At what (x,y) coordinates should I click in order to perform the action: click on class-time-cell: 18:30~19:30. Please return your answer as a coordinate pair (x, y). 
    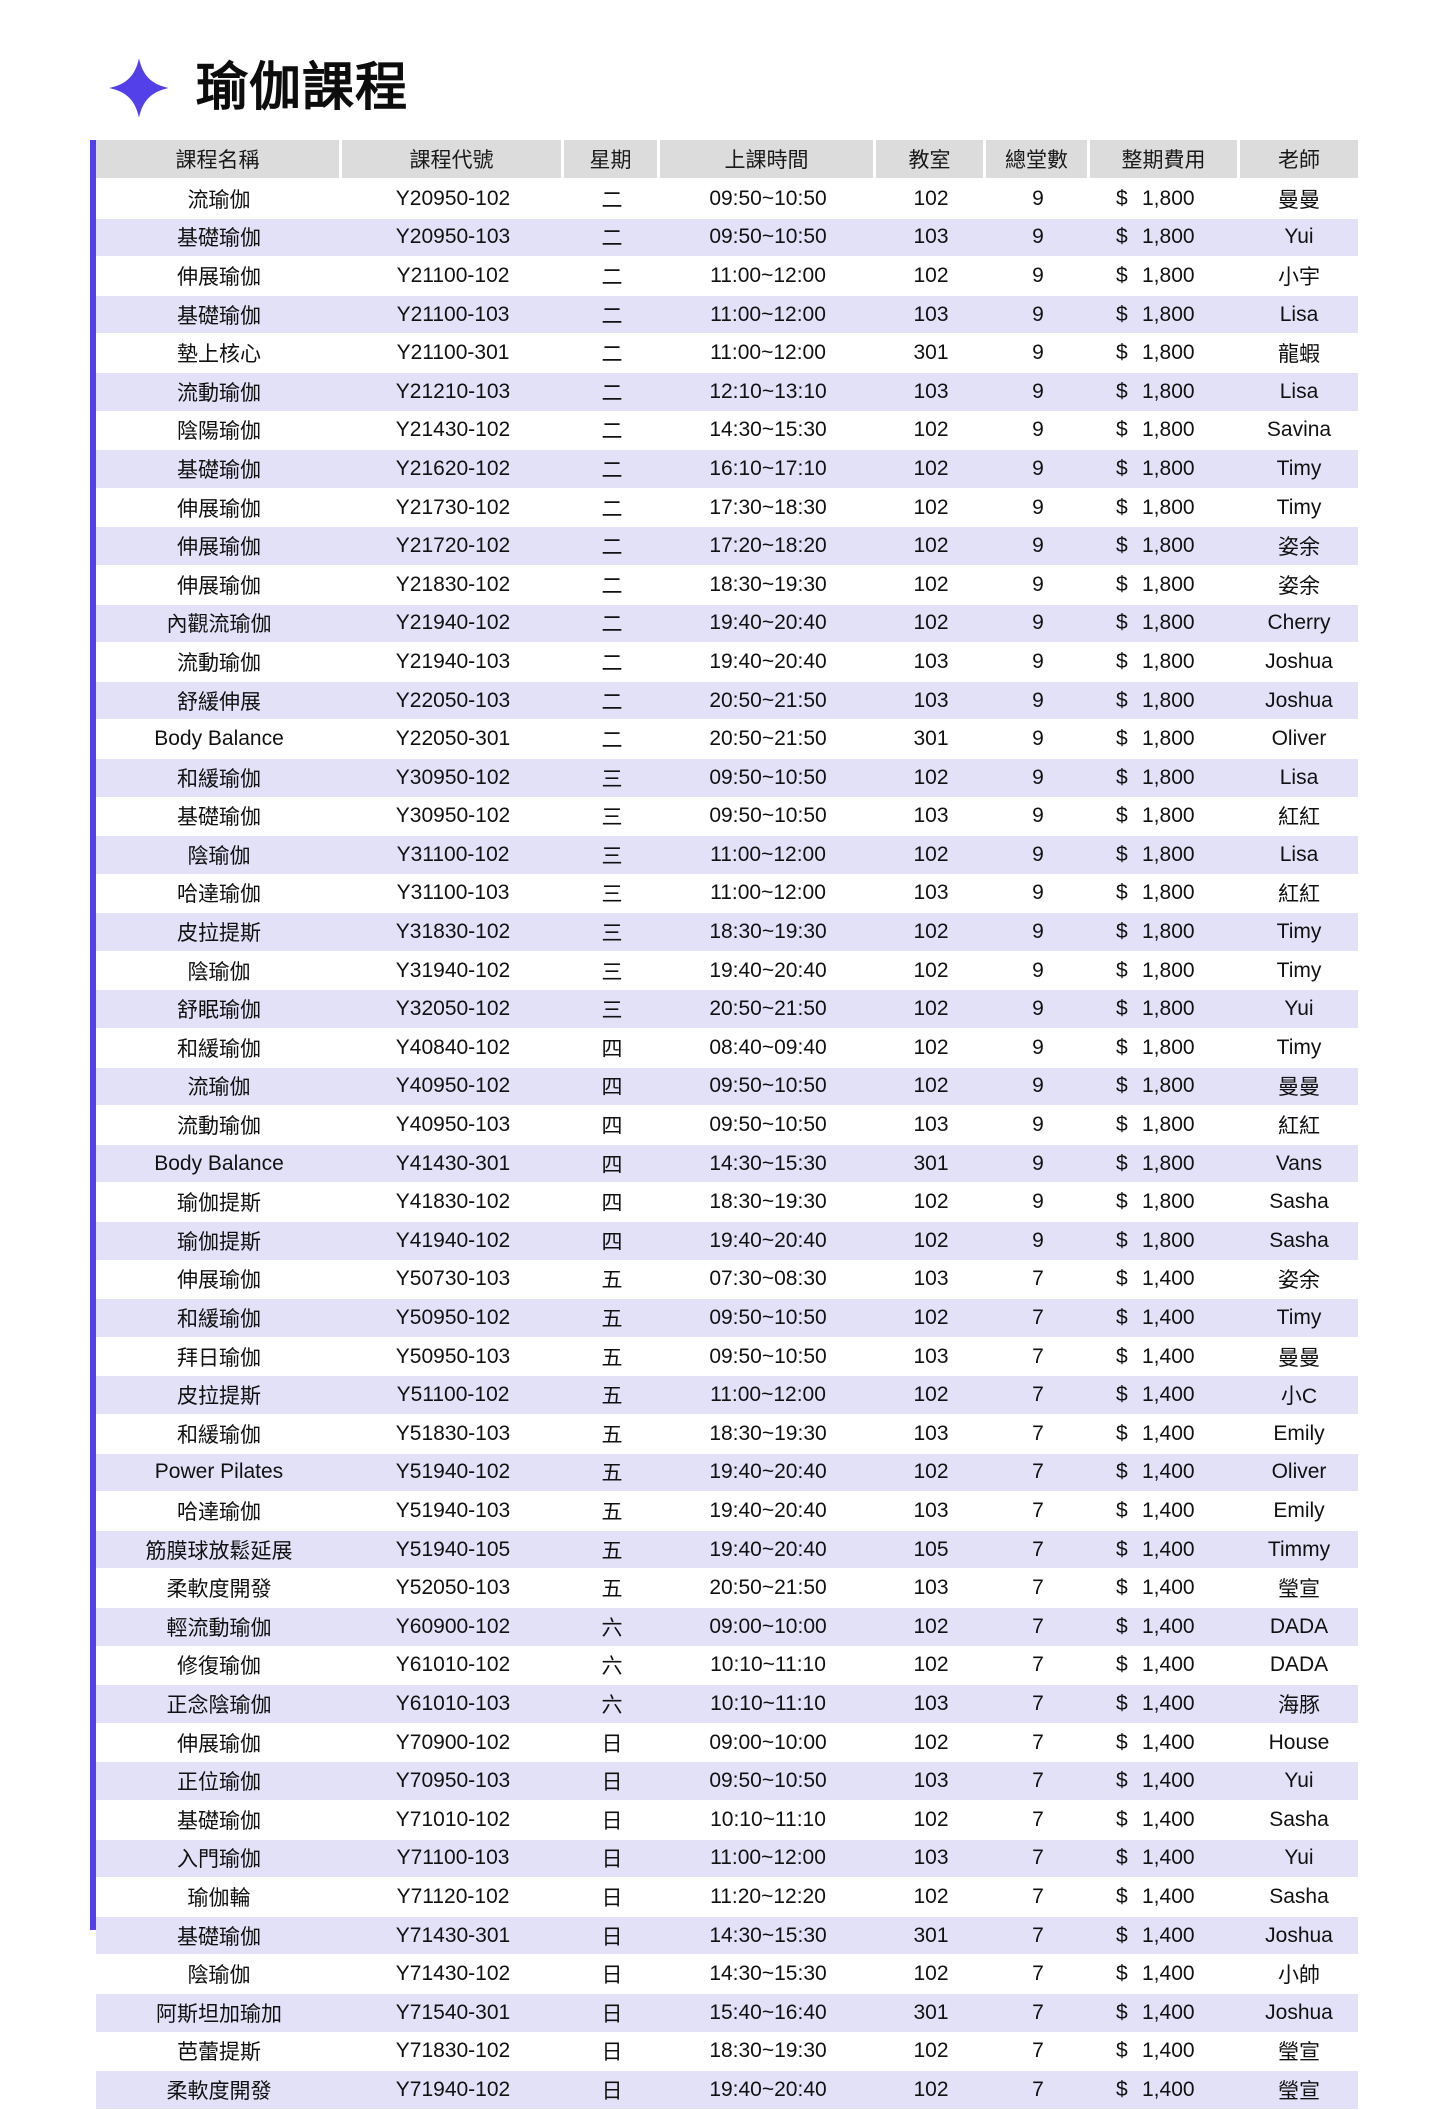
    Looking at the image, I should click on (768, 2052).